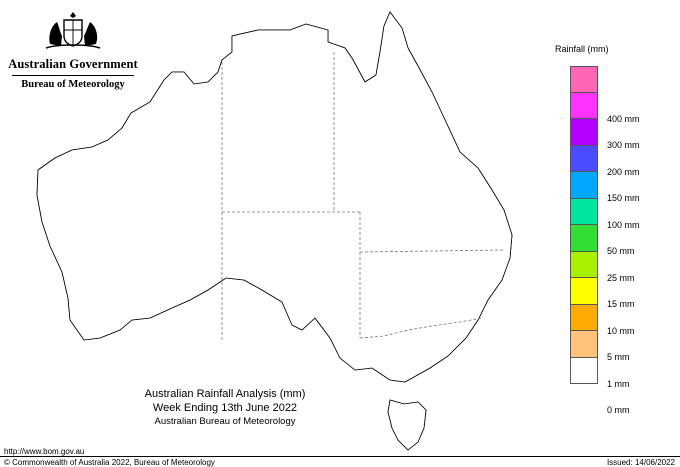 The image size is (680, 467). I want to click on caption-title: Australian Rainfall Analysis (mm), so click(225, 394).